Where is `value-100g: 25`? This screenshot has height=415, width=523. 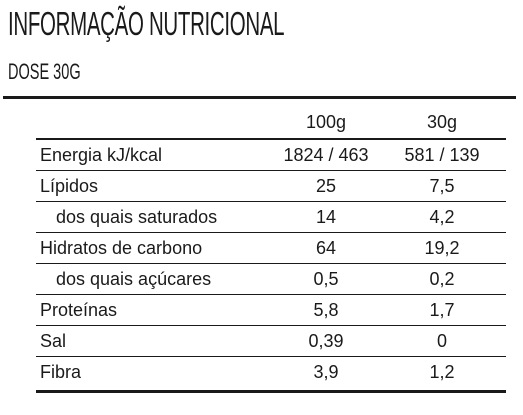
value-100g: 25 is located at coordinates (326, 186).